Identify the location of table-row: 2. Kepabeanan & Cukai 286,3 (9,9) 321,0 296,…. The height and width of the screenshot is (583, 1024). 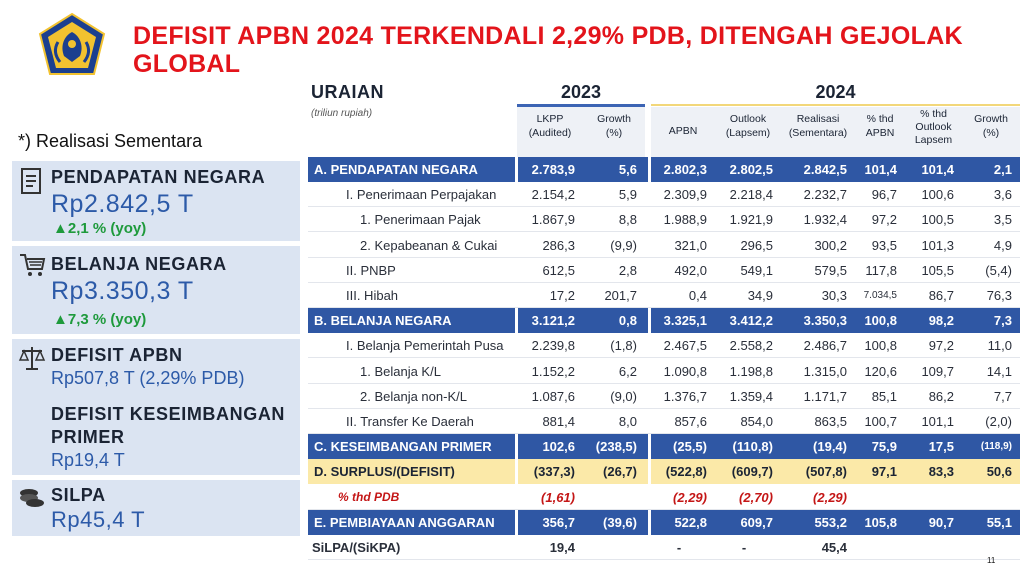
(664, 245).